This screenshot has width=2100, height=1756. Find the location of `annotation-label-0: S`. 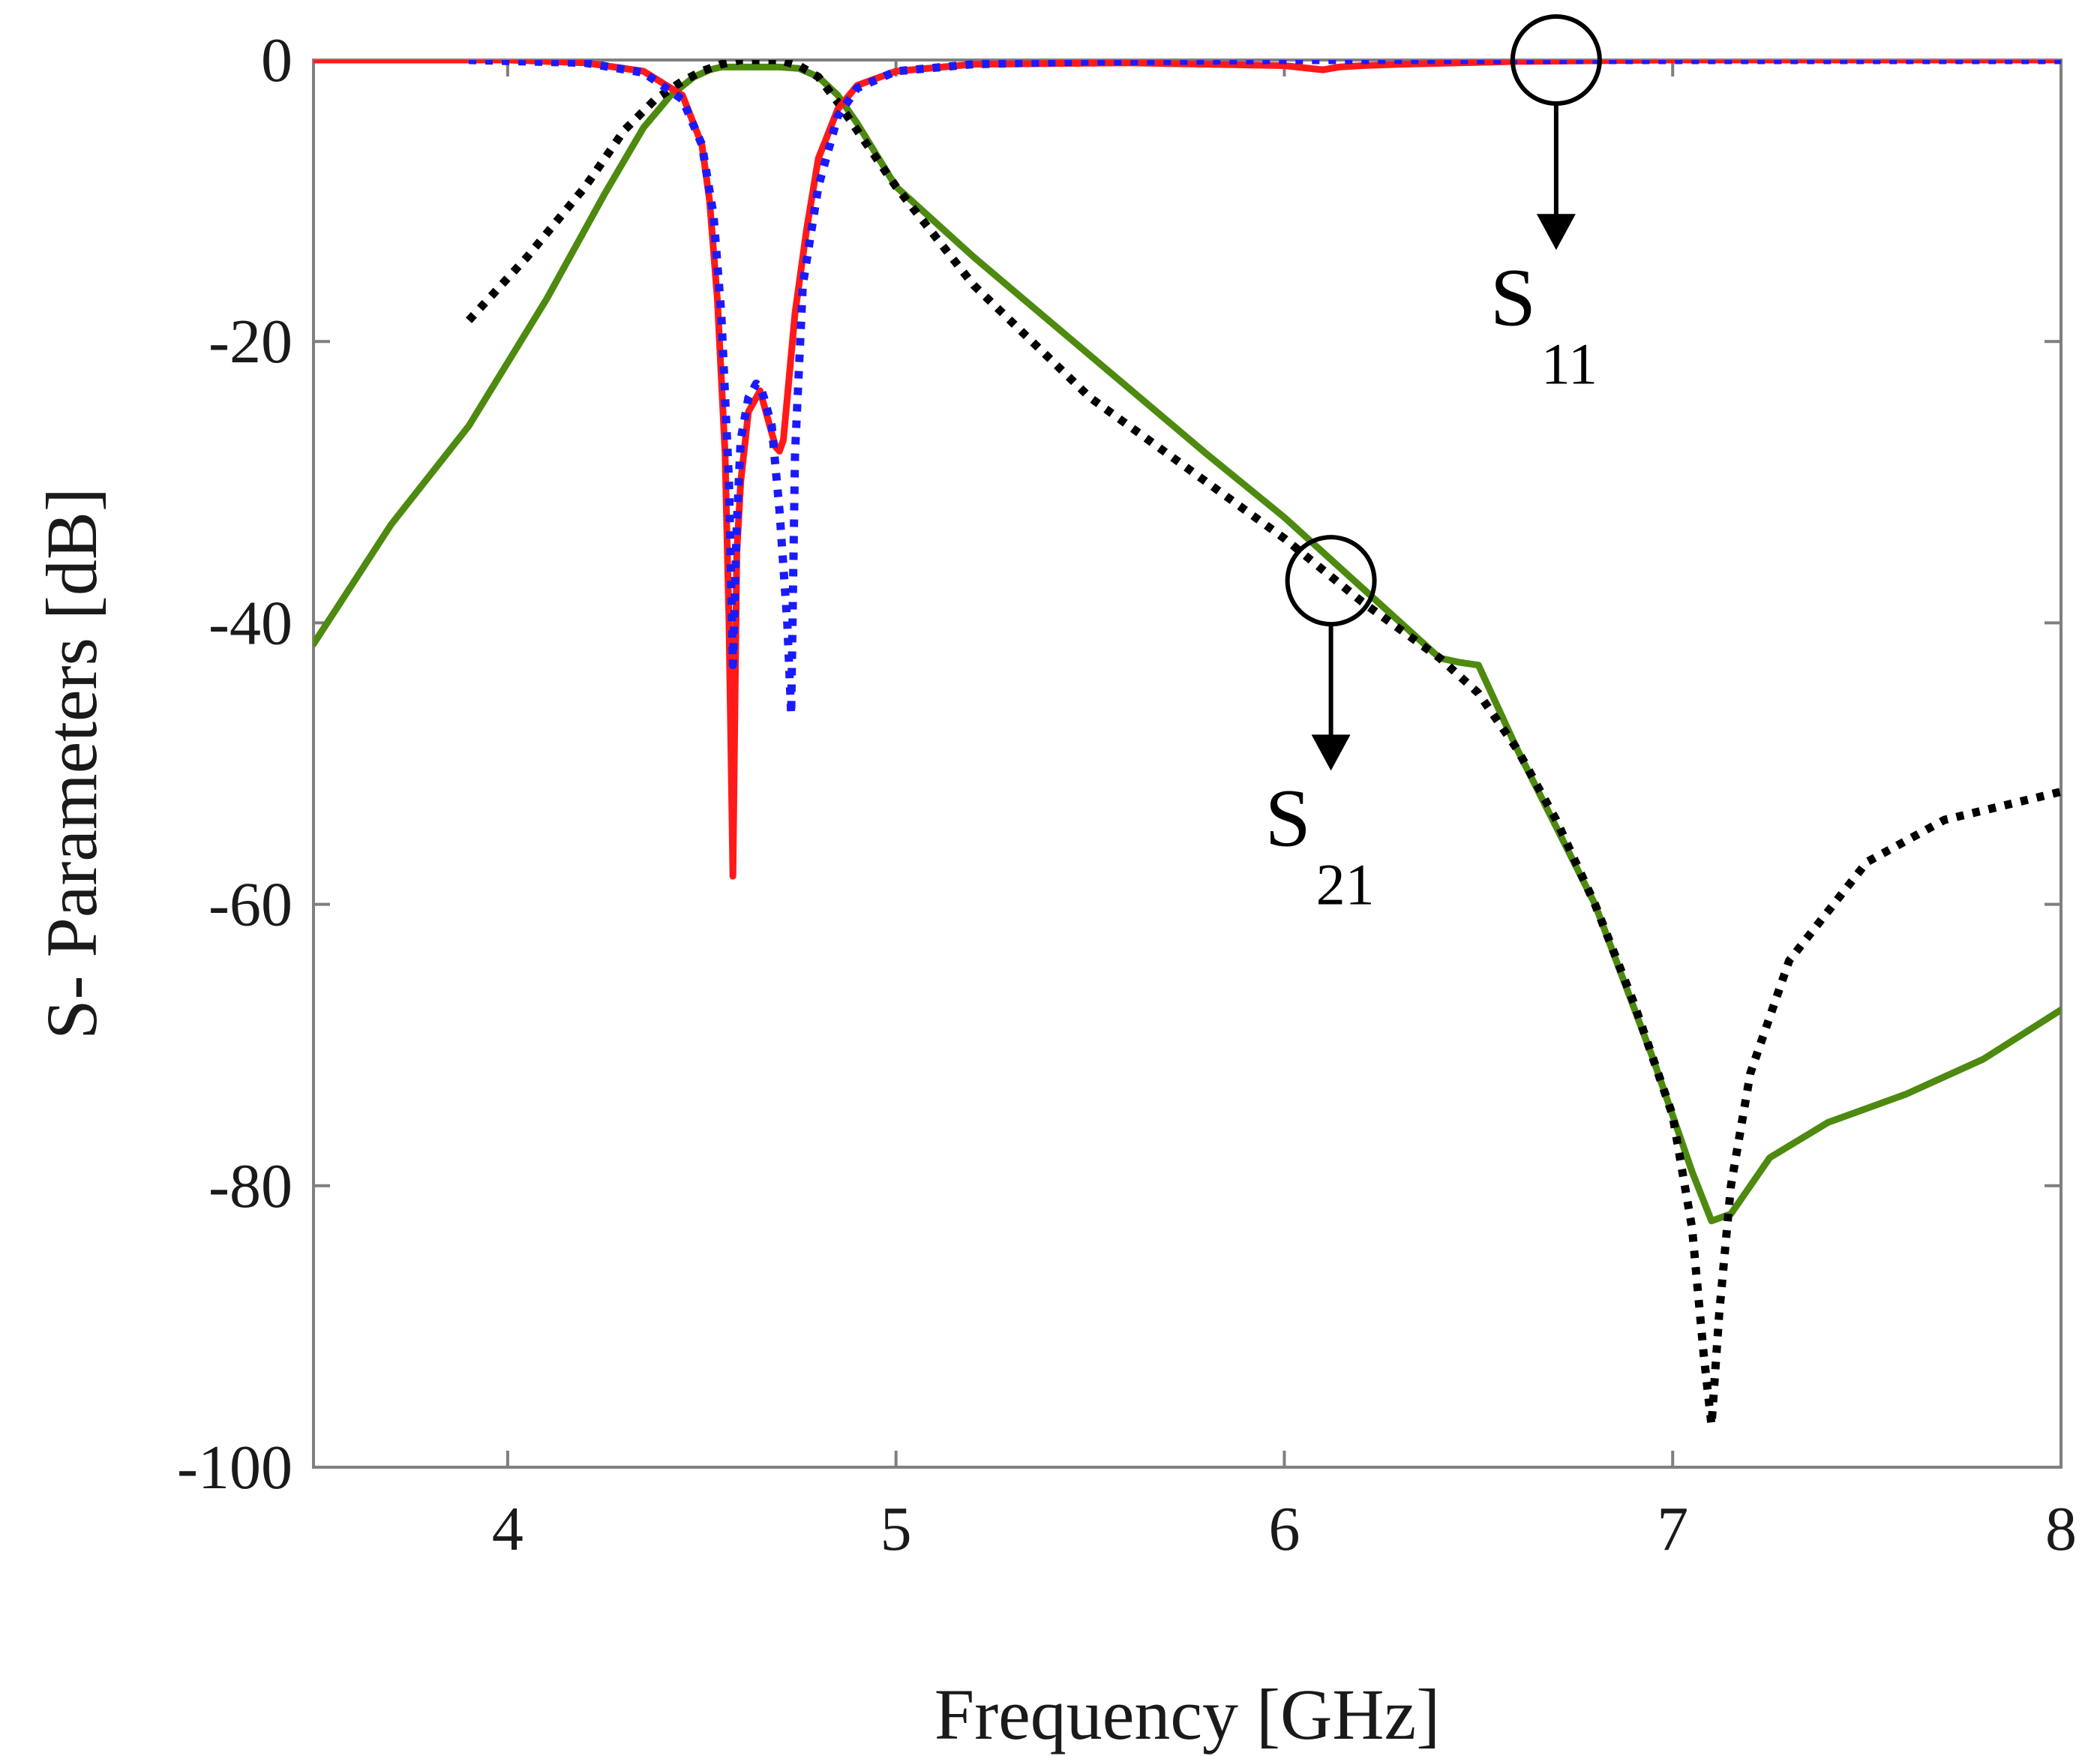

annotation-label-0: S is located at coordinates (1513, 297).